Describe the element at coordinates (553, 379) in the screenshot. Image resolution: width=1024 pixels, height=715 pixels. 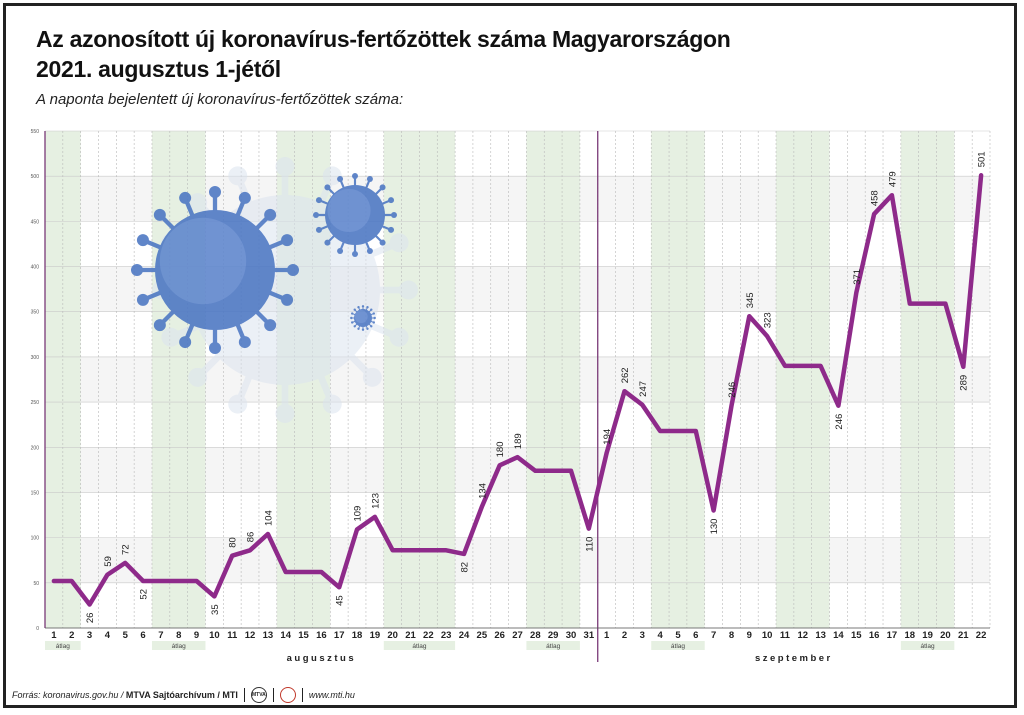
I see `weekend-band` at that location.